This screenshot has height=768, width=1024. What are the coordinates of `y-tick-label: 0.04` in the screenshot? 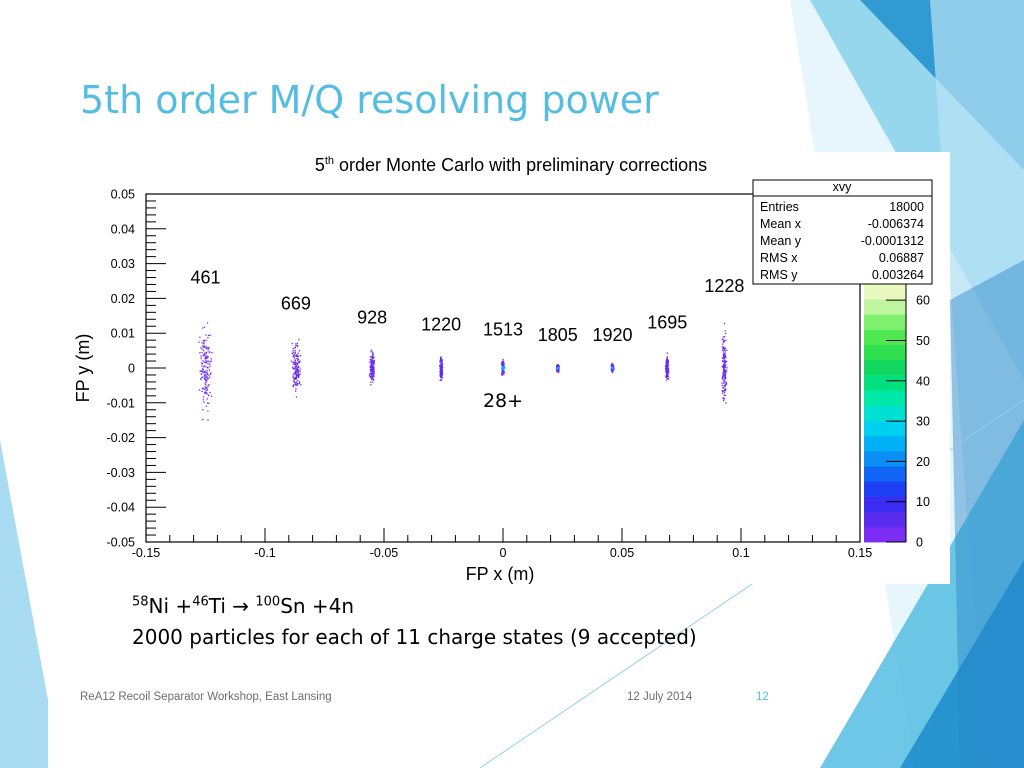 It's located at (123, 229).